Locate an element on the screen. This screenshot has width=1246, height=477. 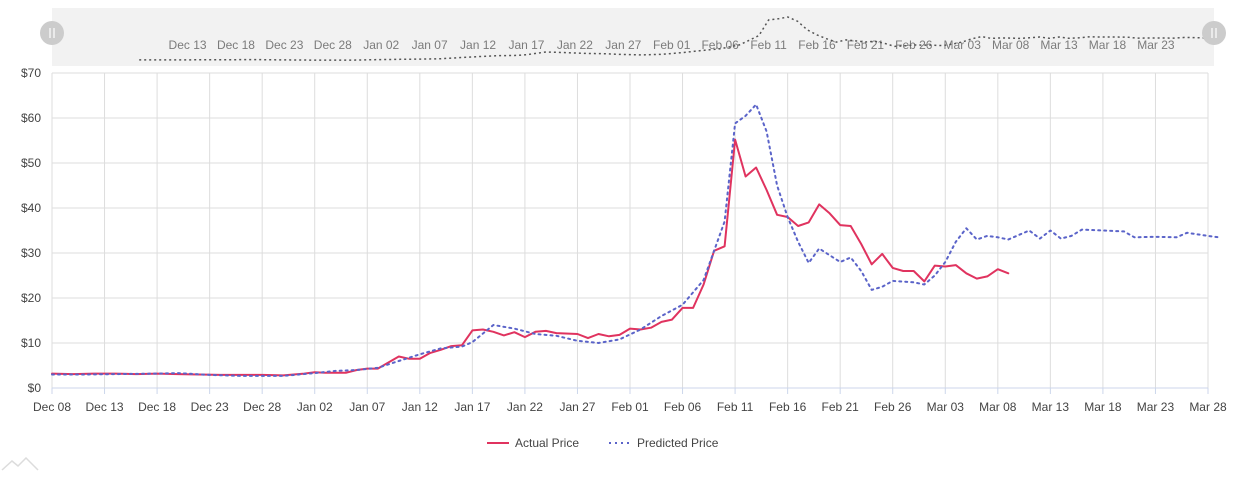
mountain-icon is located at coordinates (20, 463).